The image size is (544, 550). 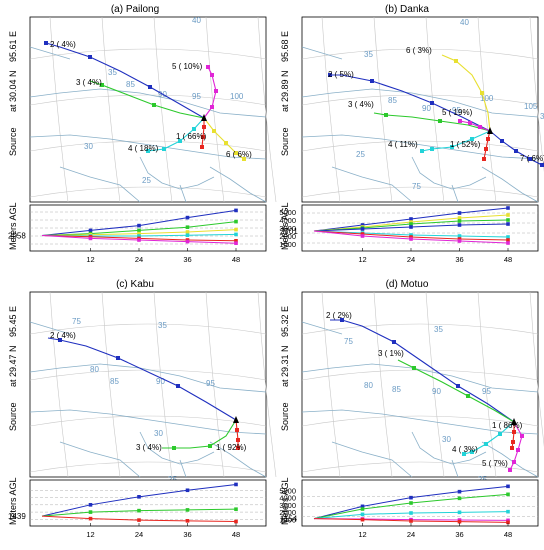 What do you see at coordinates (486, 391) in the screenshot?
I see `map-graticule-number: 95` at bounding box center [486, 391].